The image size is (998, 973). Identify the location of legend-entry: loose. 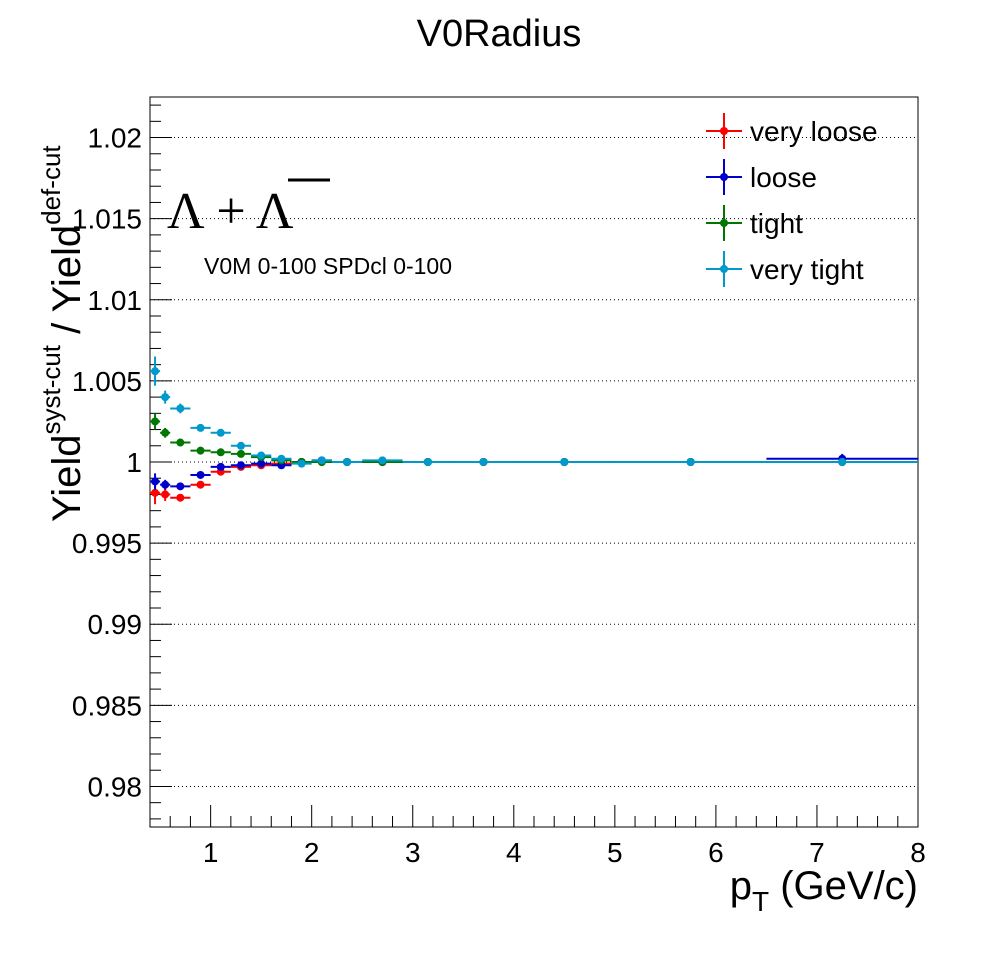
(761, 177).